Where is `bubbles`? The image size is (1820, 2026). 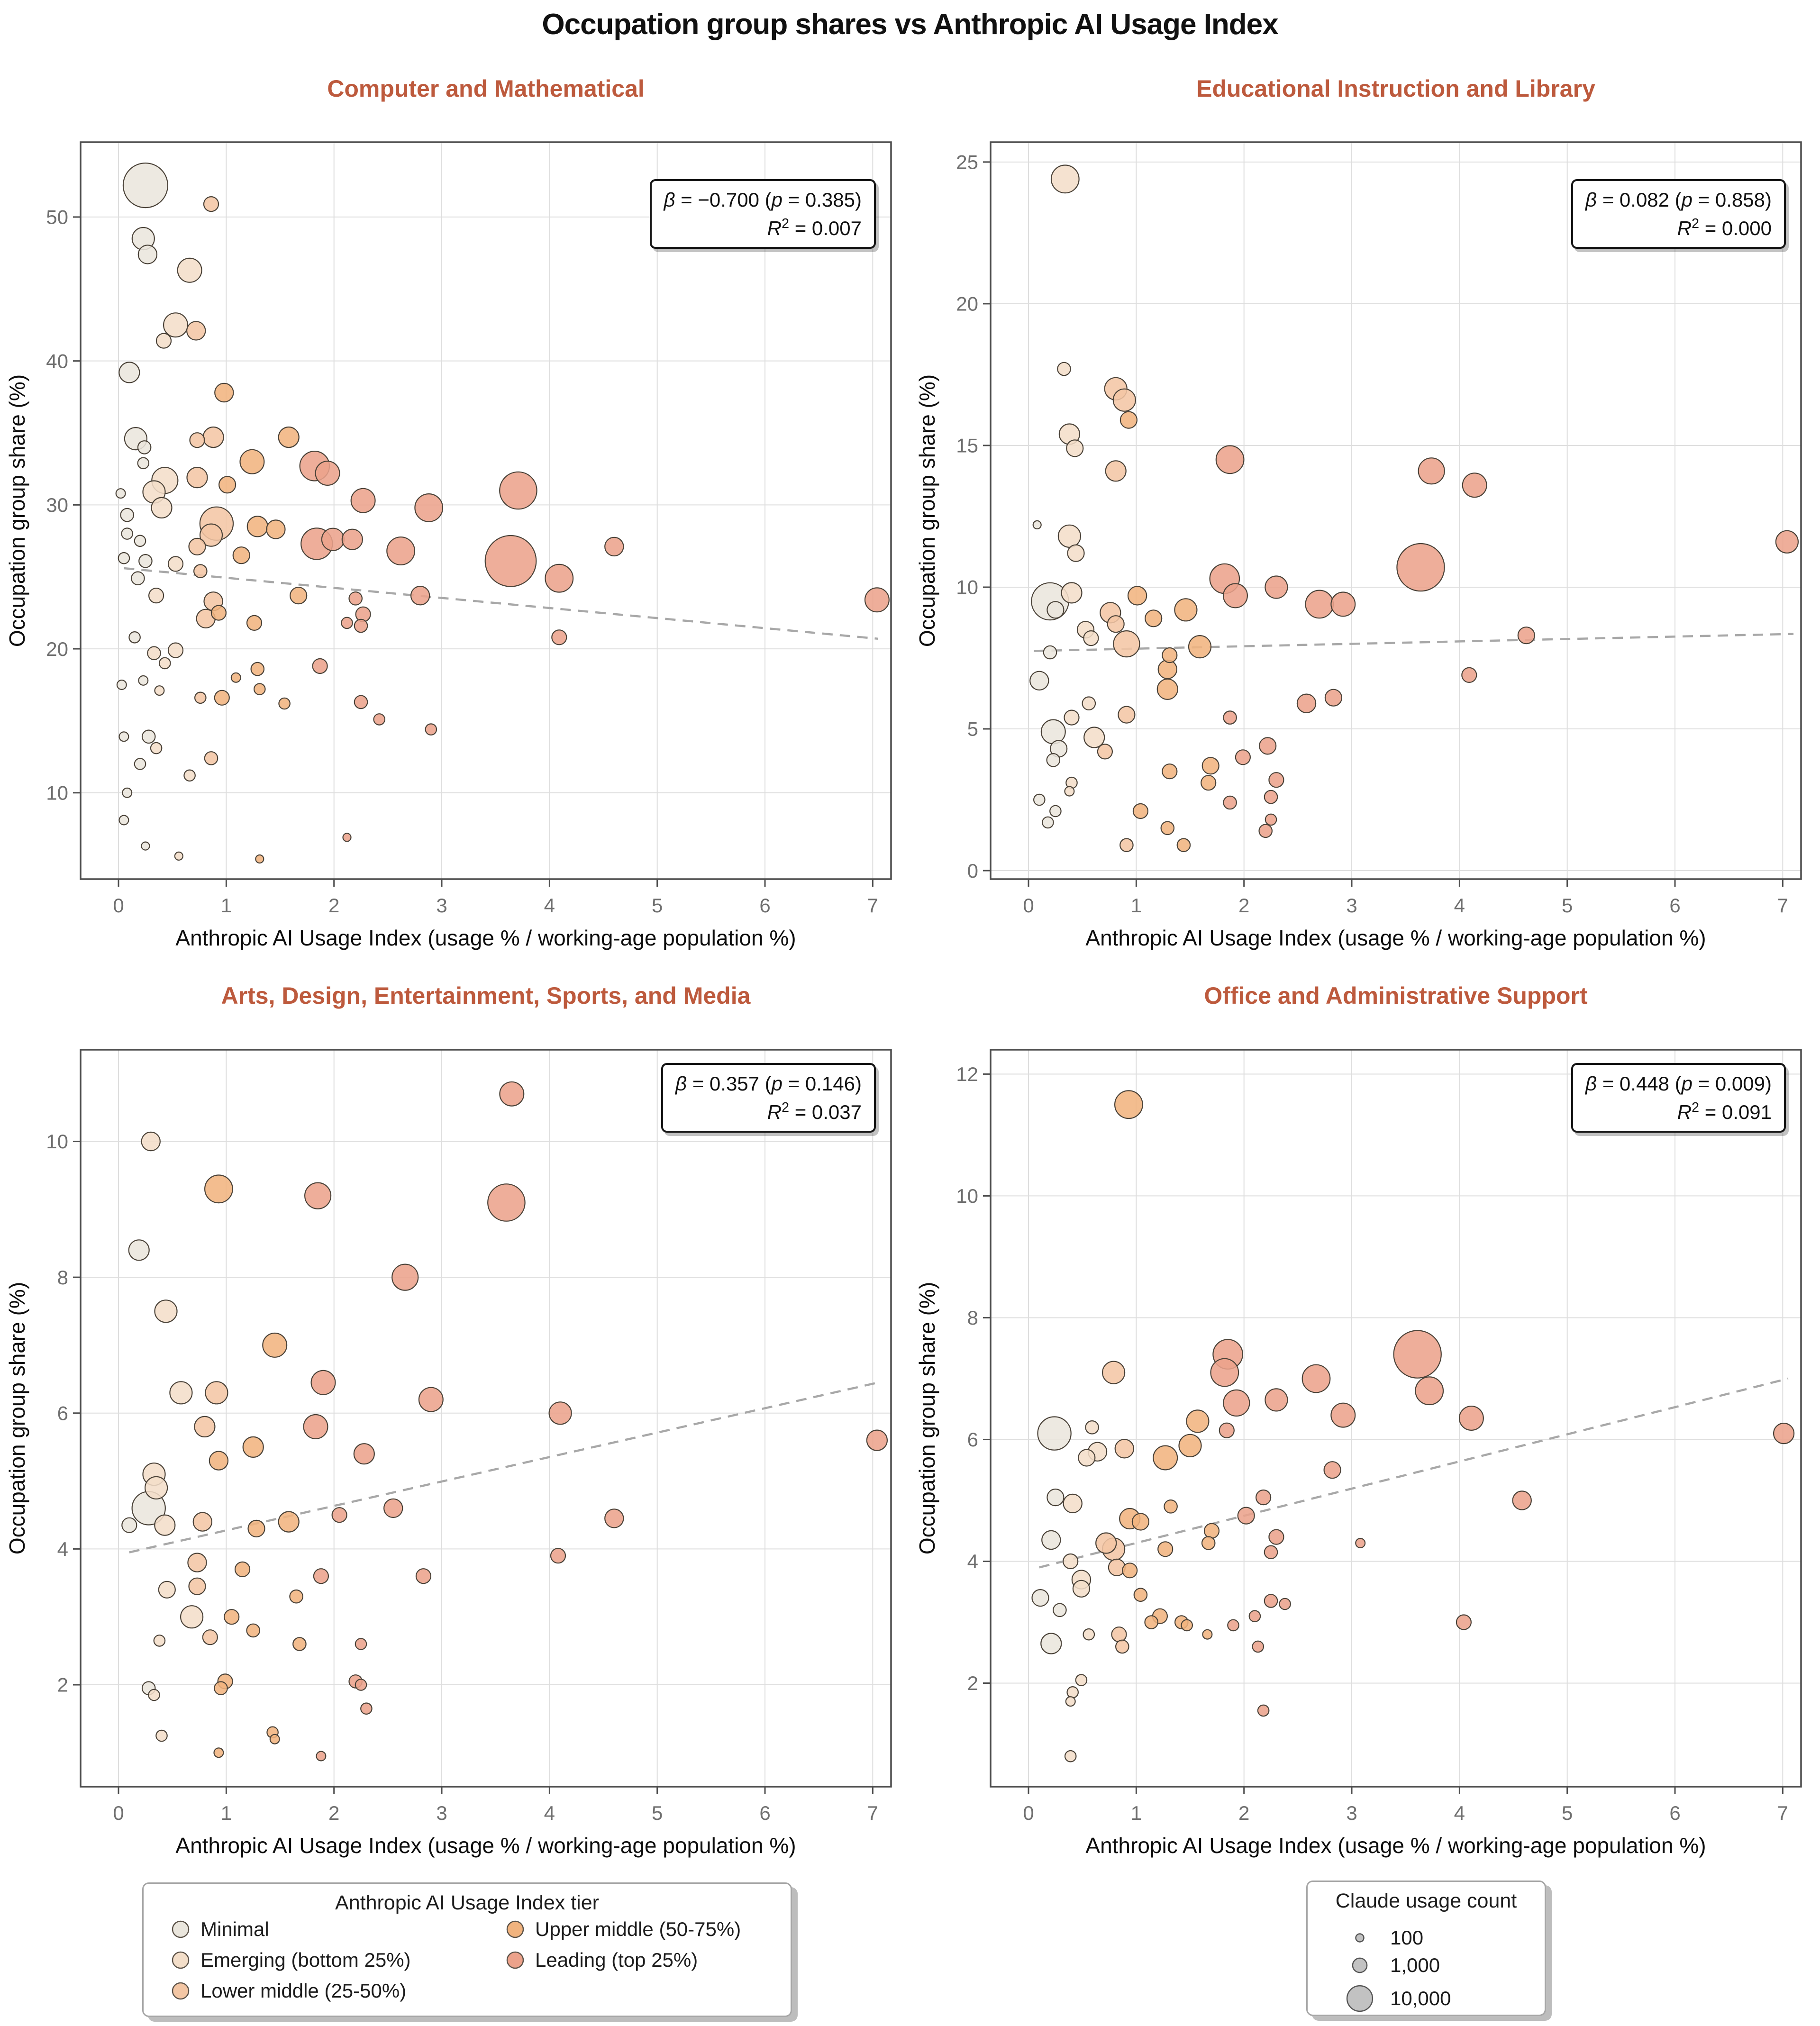 bubbles is located at coordinates (1414, 508).